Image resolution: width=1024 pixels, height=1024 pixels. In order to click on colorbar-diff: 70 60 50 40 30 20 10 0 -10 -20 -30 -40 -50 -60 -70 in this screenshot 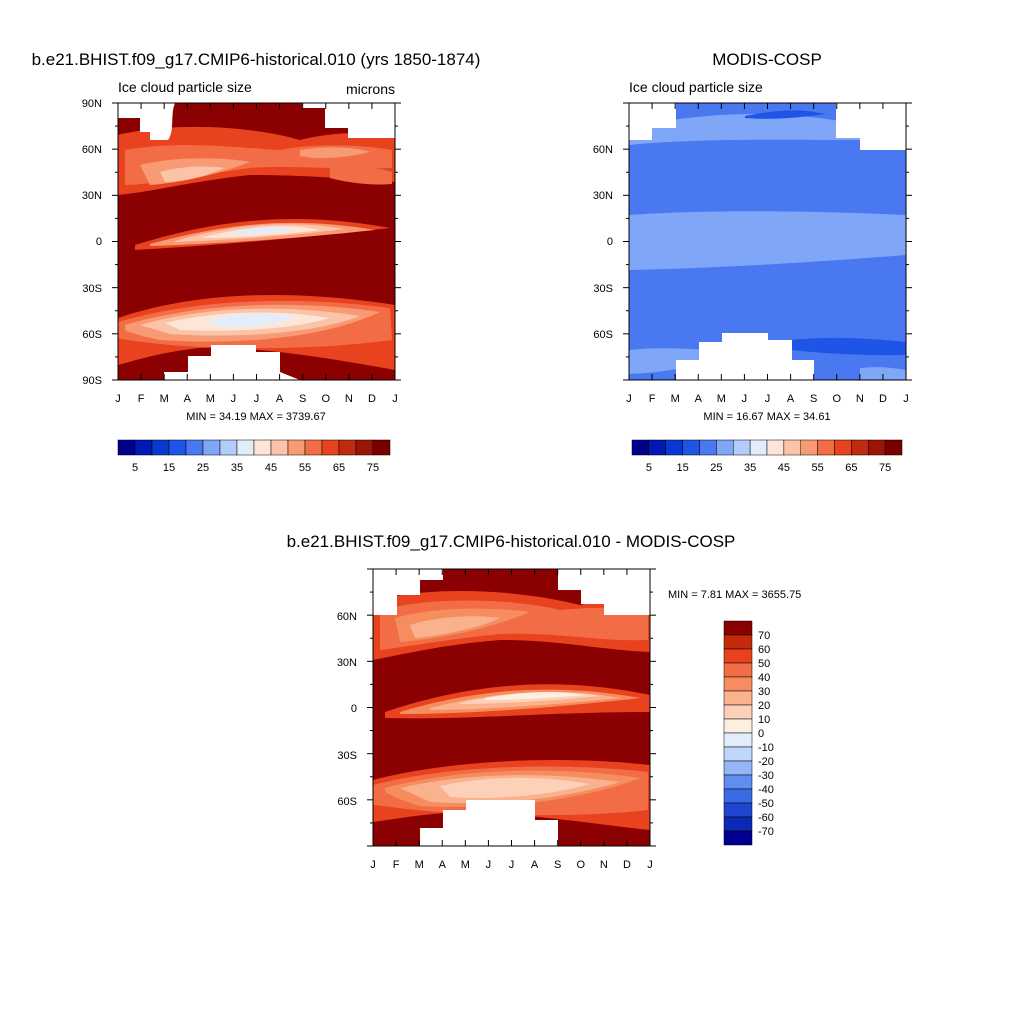, I will do `click(748, 733)`.